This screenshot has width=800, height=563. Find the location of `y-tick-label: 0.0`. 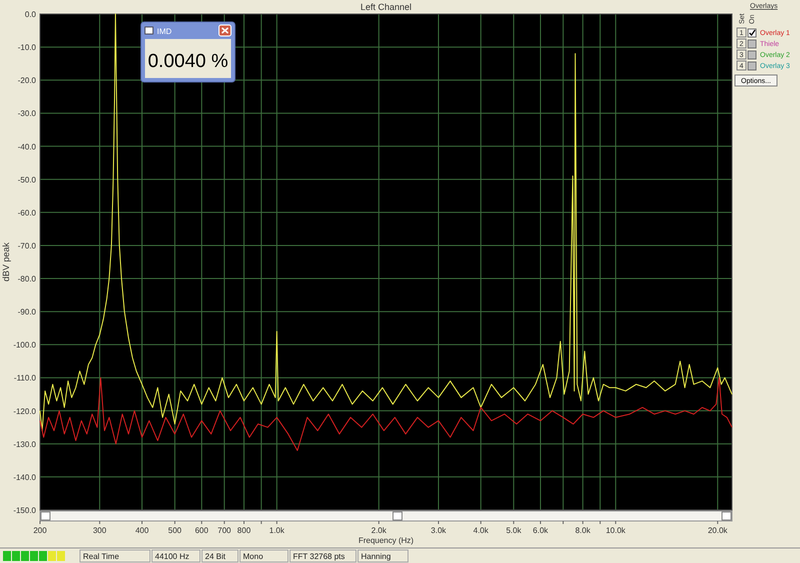

y-tick-label: 0.0 is located at coordinates (30, 14).